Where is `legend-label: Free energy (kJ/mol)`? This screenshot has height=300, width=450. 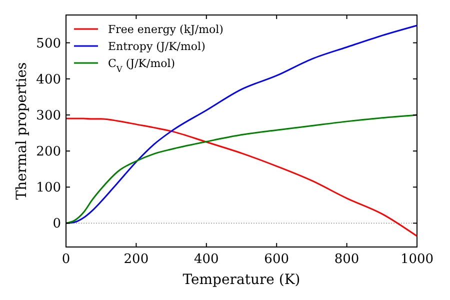 legend-label: Free energy (kJ/mol) is located at coordinates (166, 29).